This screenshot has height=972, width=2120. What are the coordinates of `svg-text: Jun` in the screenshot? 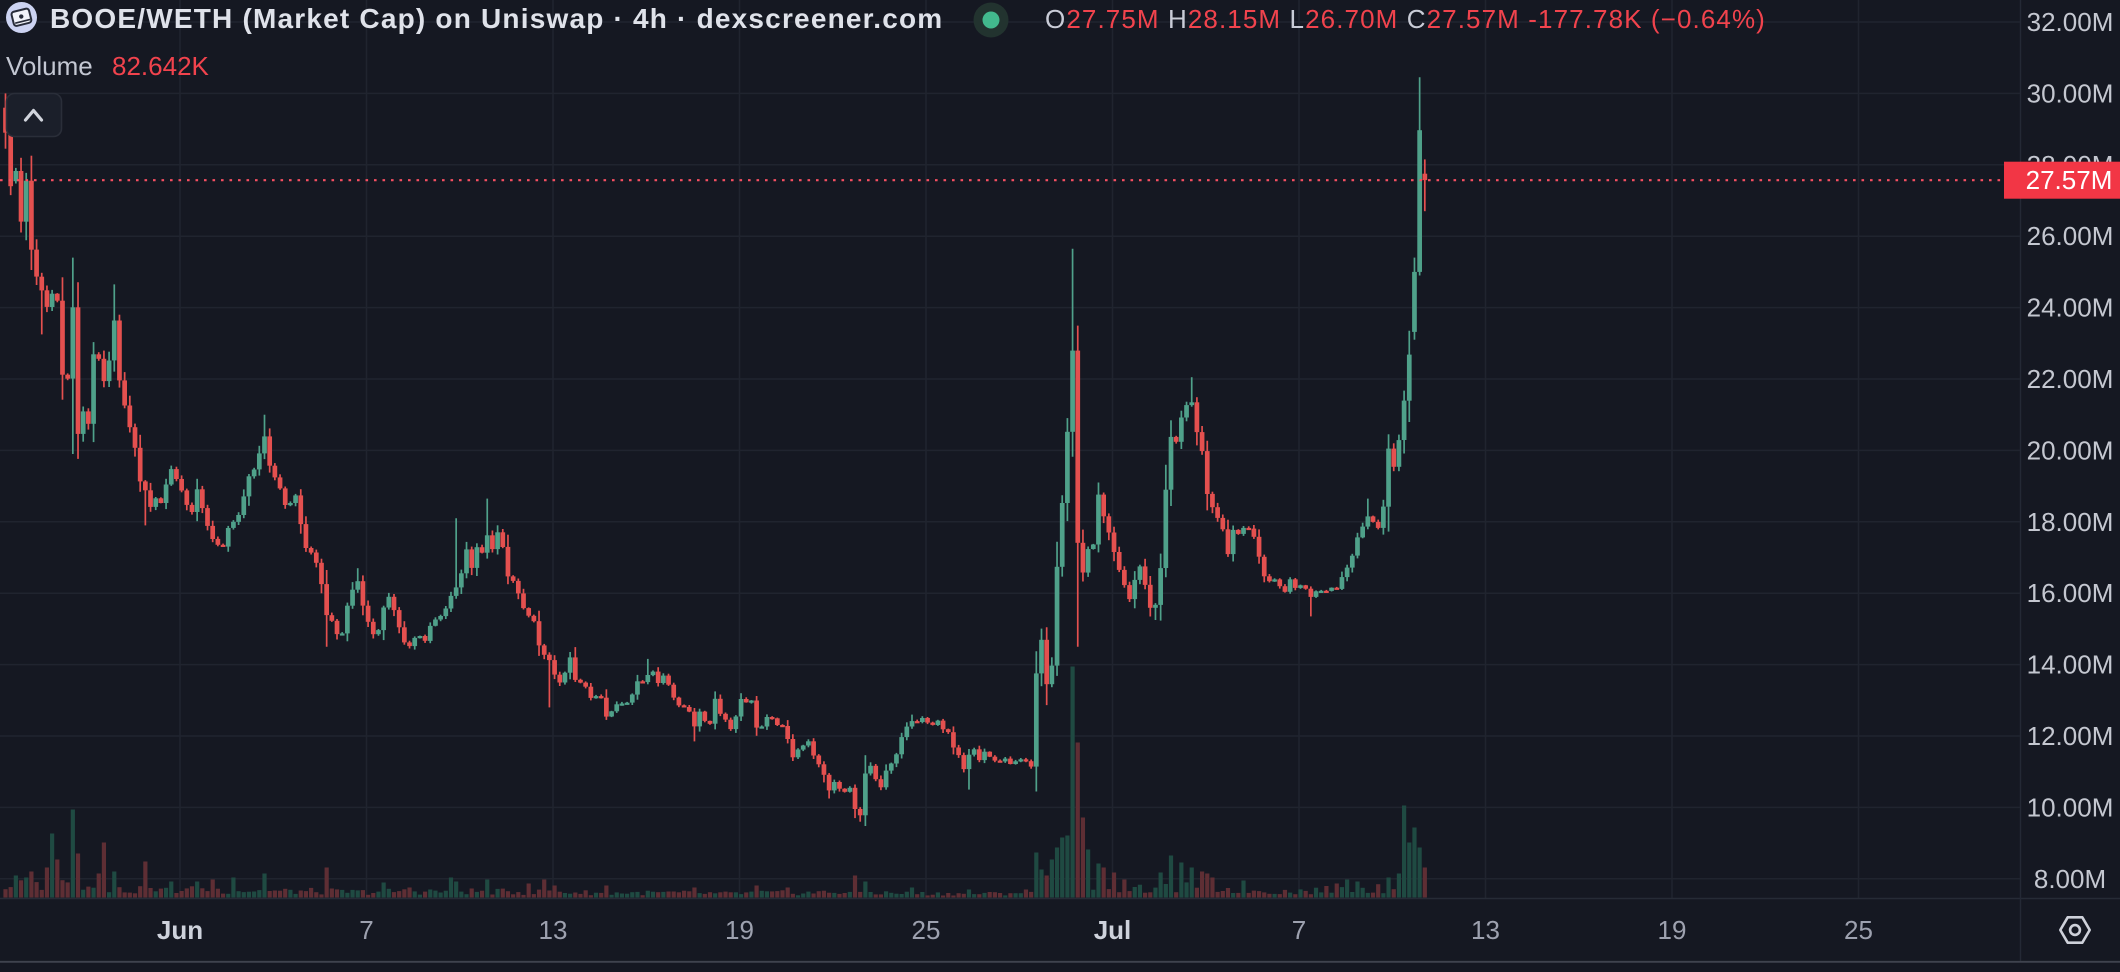 It's located at (180, 930).